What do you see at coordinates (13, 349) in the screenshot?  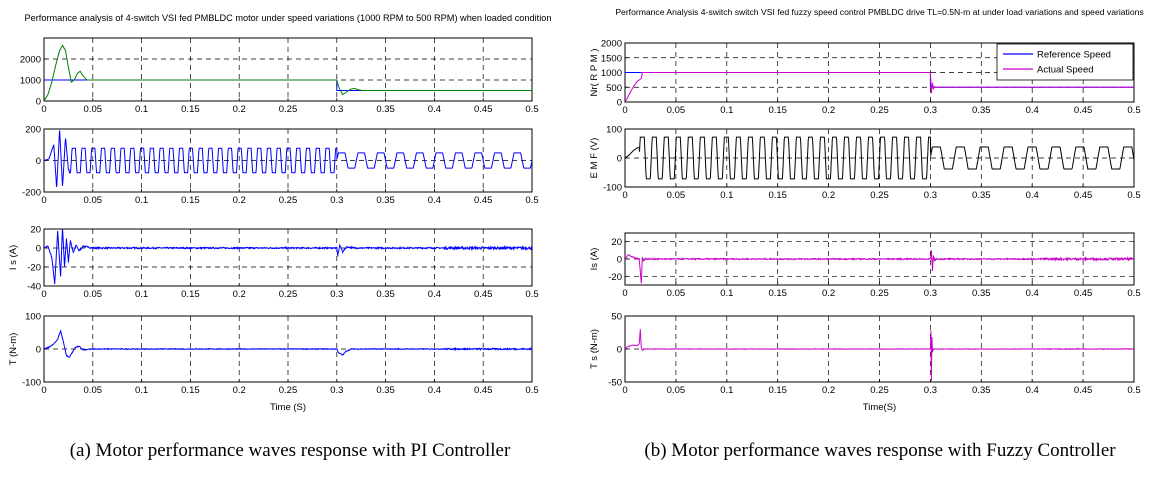 I see `y-axis-label: T (N-m)` at bounding box center [13, 349].